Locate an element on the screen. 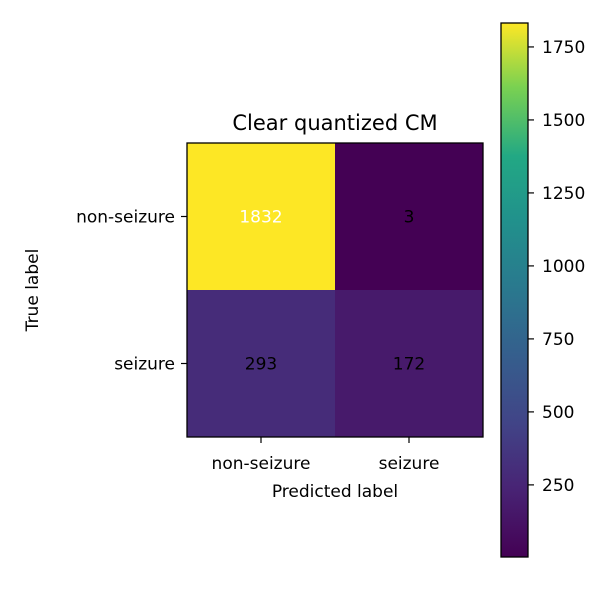 This screenshot has width=600, height=600. cell-value-label: 3 is located at coordinates (409, 218).